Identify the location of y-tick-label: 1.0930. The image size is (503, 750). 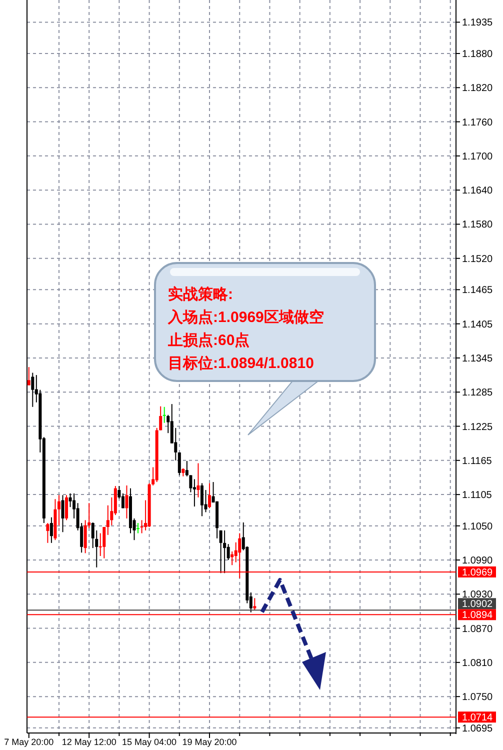
(478, 595).